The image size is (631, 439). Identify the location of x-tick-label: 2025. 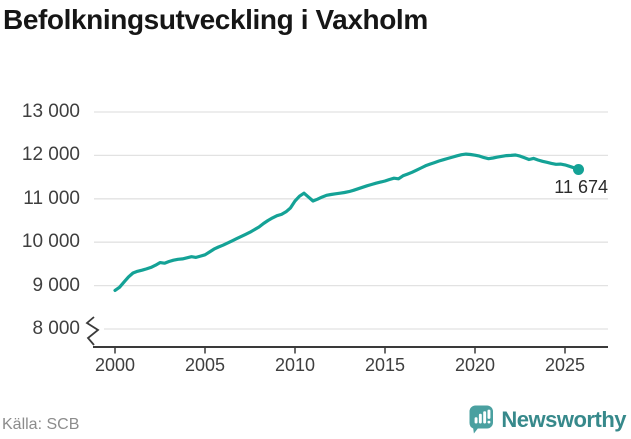
(565, 365).